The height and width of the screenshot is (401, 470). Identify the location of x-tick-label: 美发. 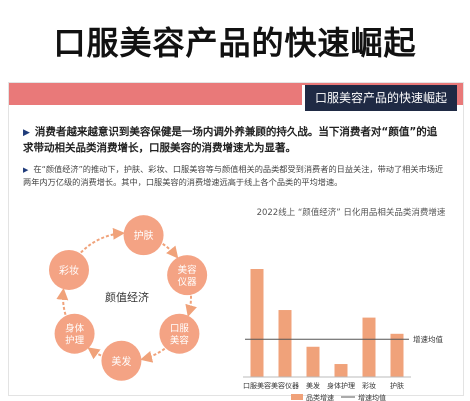
(313, 385).